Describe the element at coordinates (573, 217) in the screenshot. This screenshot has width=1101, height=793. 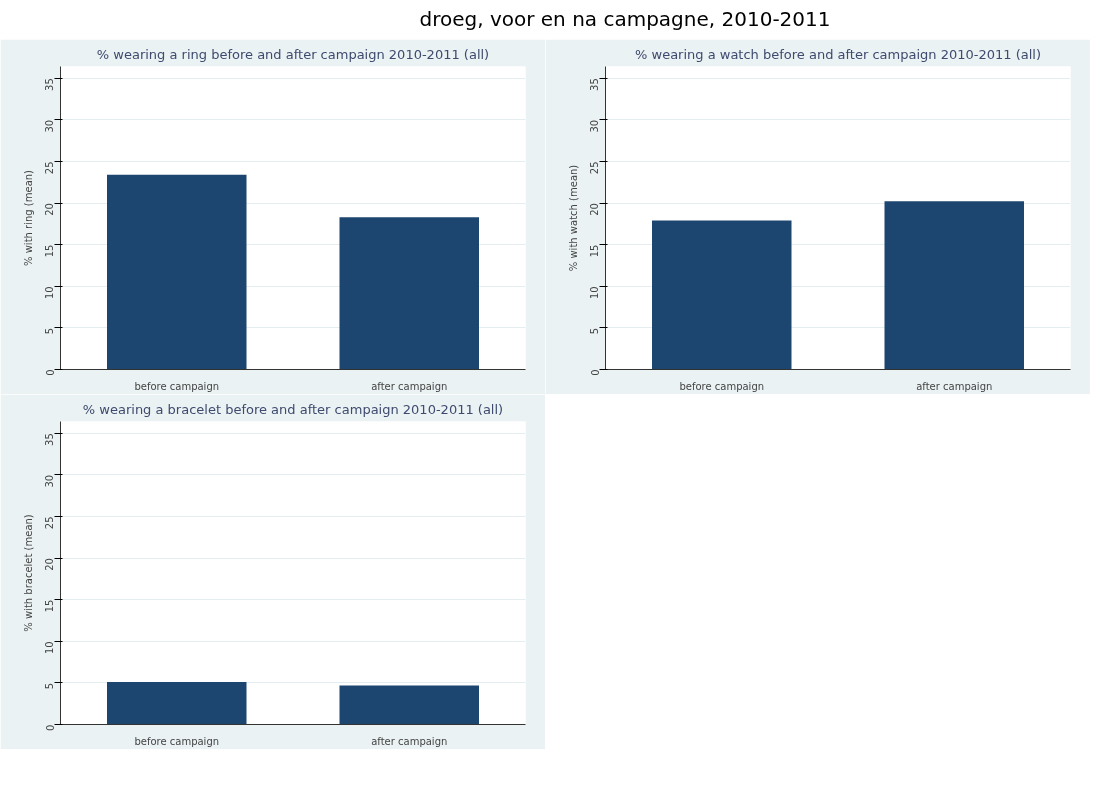
I see `y-axis-title: % with watch (mean)` at that location.